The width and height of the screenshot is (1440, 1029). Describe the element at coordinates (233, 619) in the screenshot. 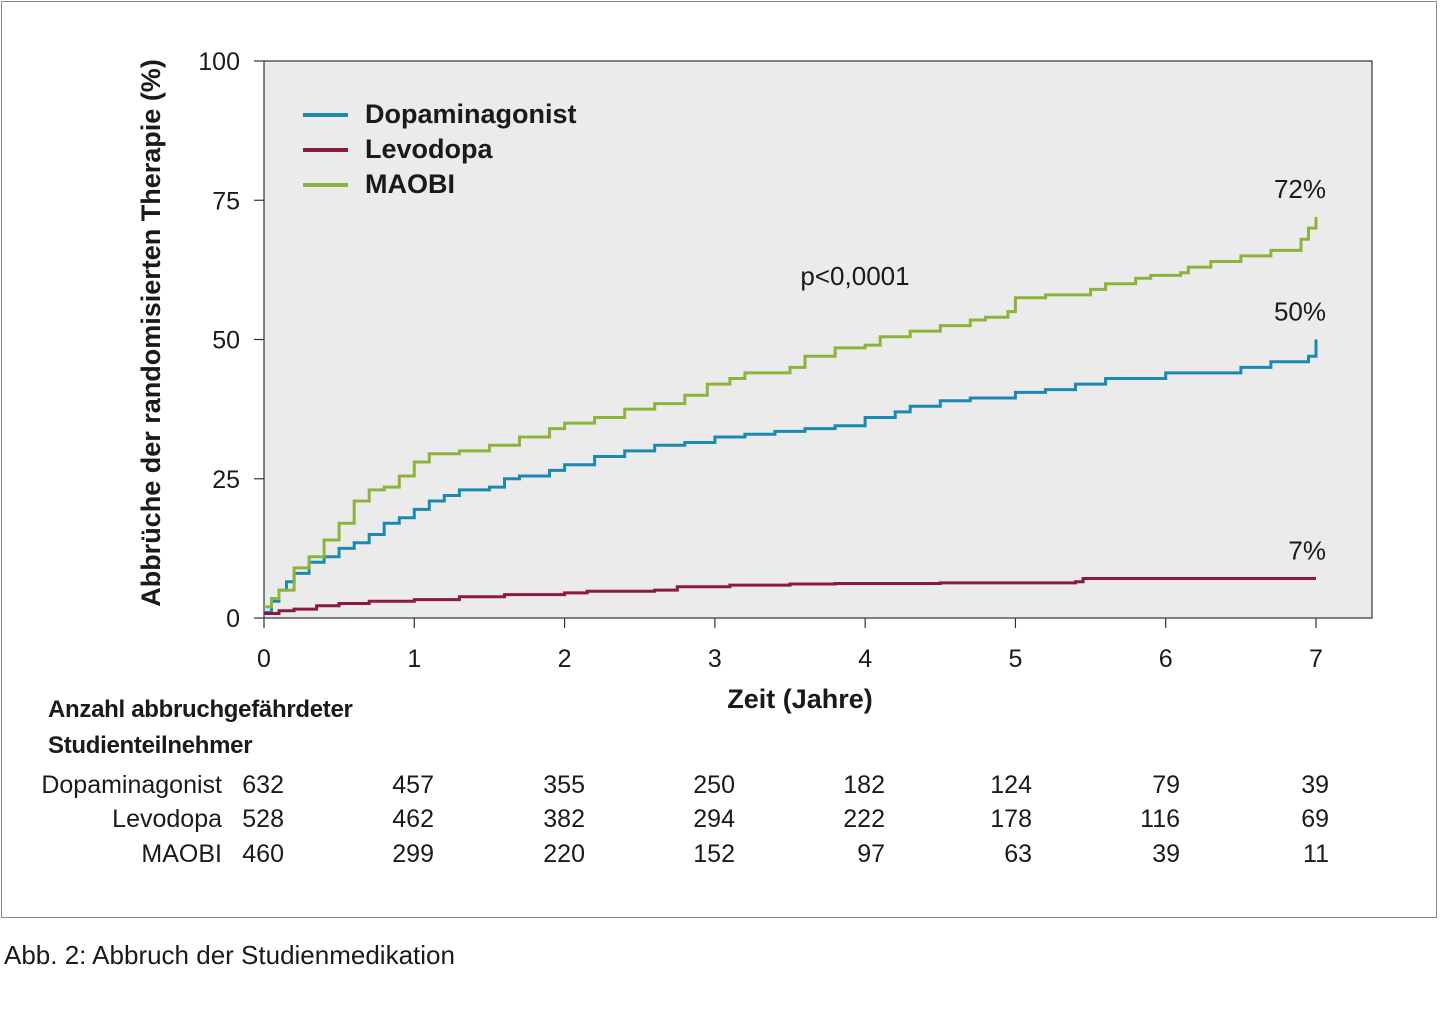

I see `y-tick-label: 0` at that location.